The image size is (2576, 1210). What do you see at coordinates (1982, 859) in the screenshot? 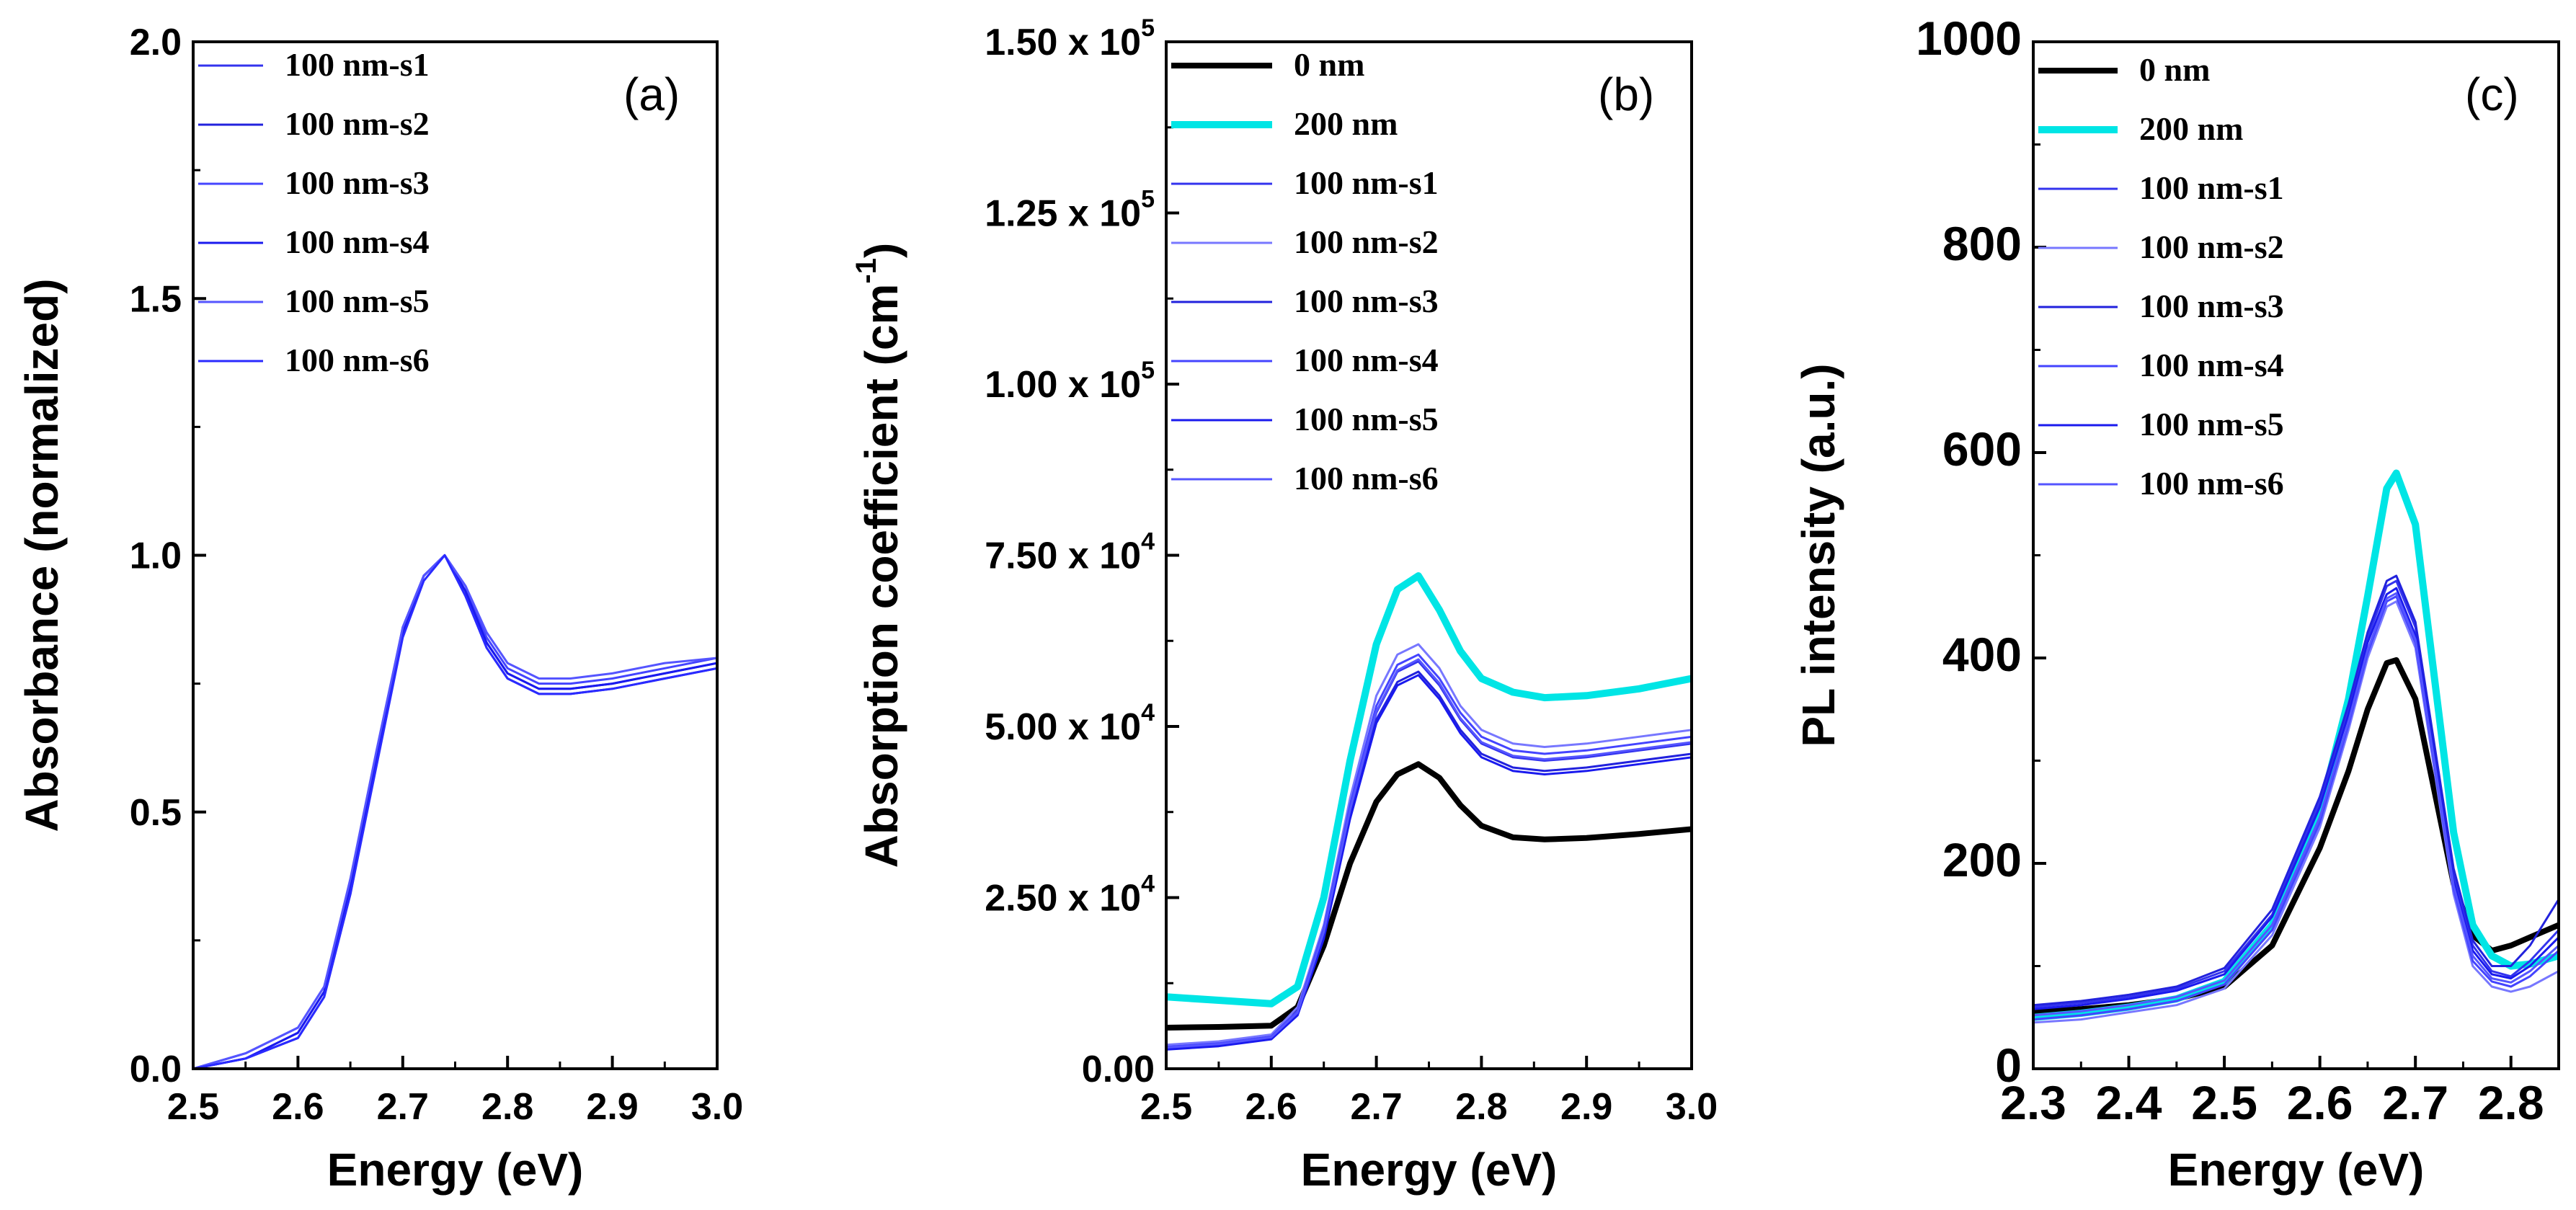
I see `y-tick-label: 200` at bounding box center [1982, 859].